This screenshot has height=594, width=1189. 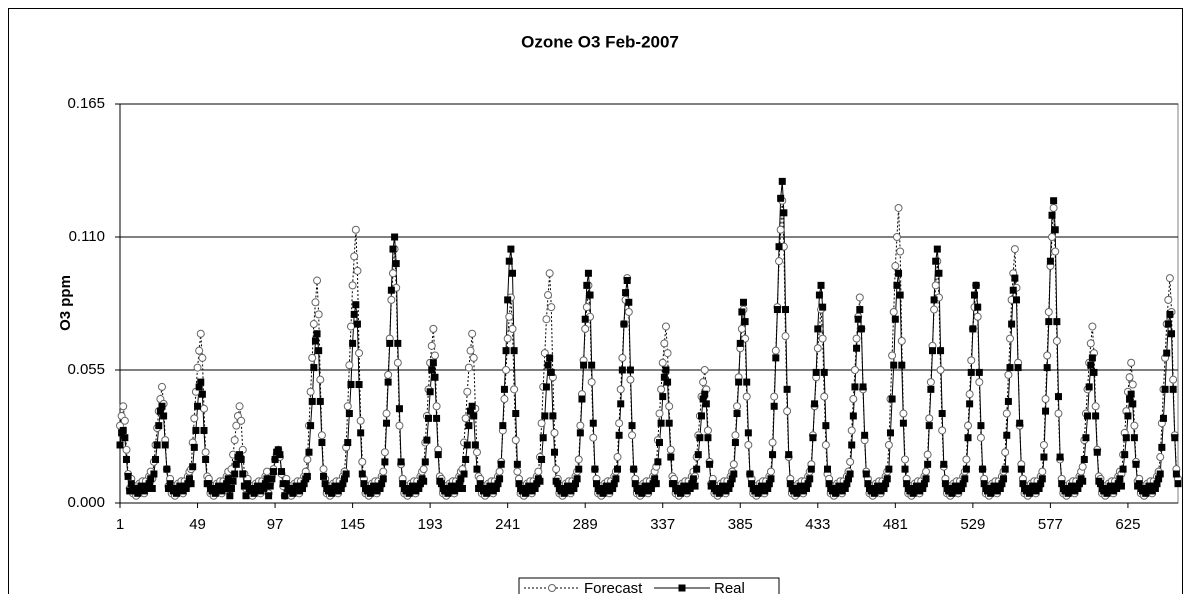 I want to click on x-tick-label: 577, so click(x=1050, y=524).